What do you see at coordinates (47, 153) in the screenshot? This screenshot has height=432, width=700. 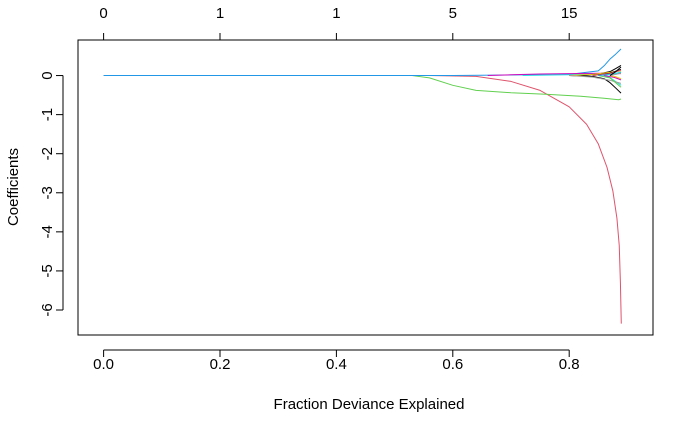 I see `y-tick-label-2: -2` at bounding box center [47, 153].